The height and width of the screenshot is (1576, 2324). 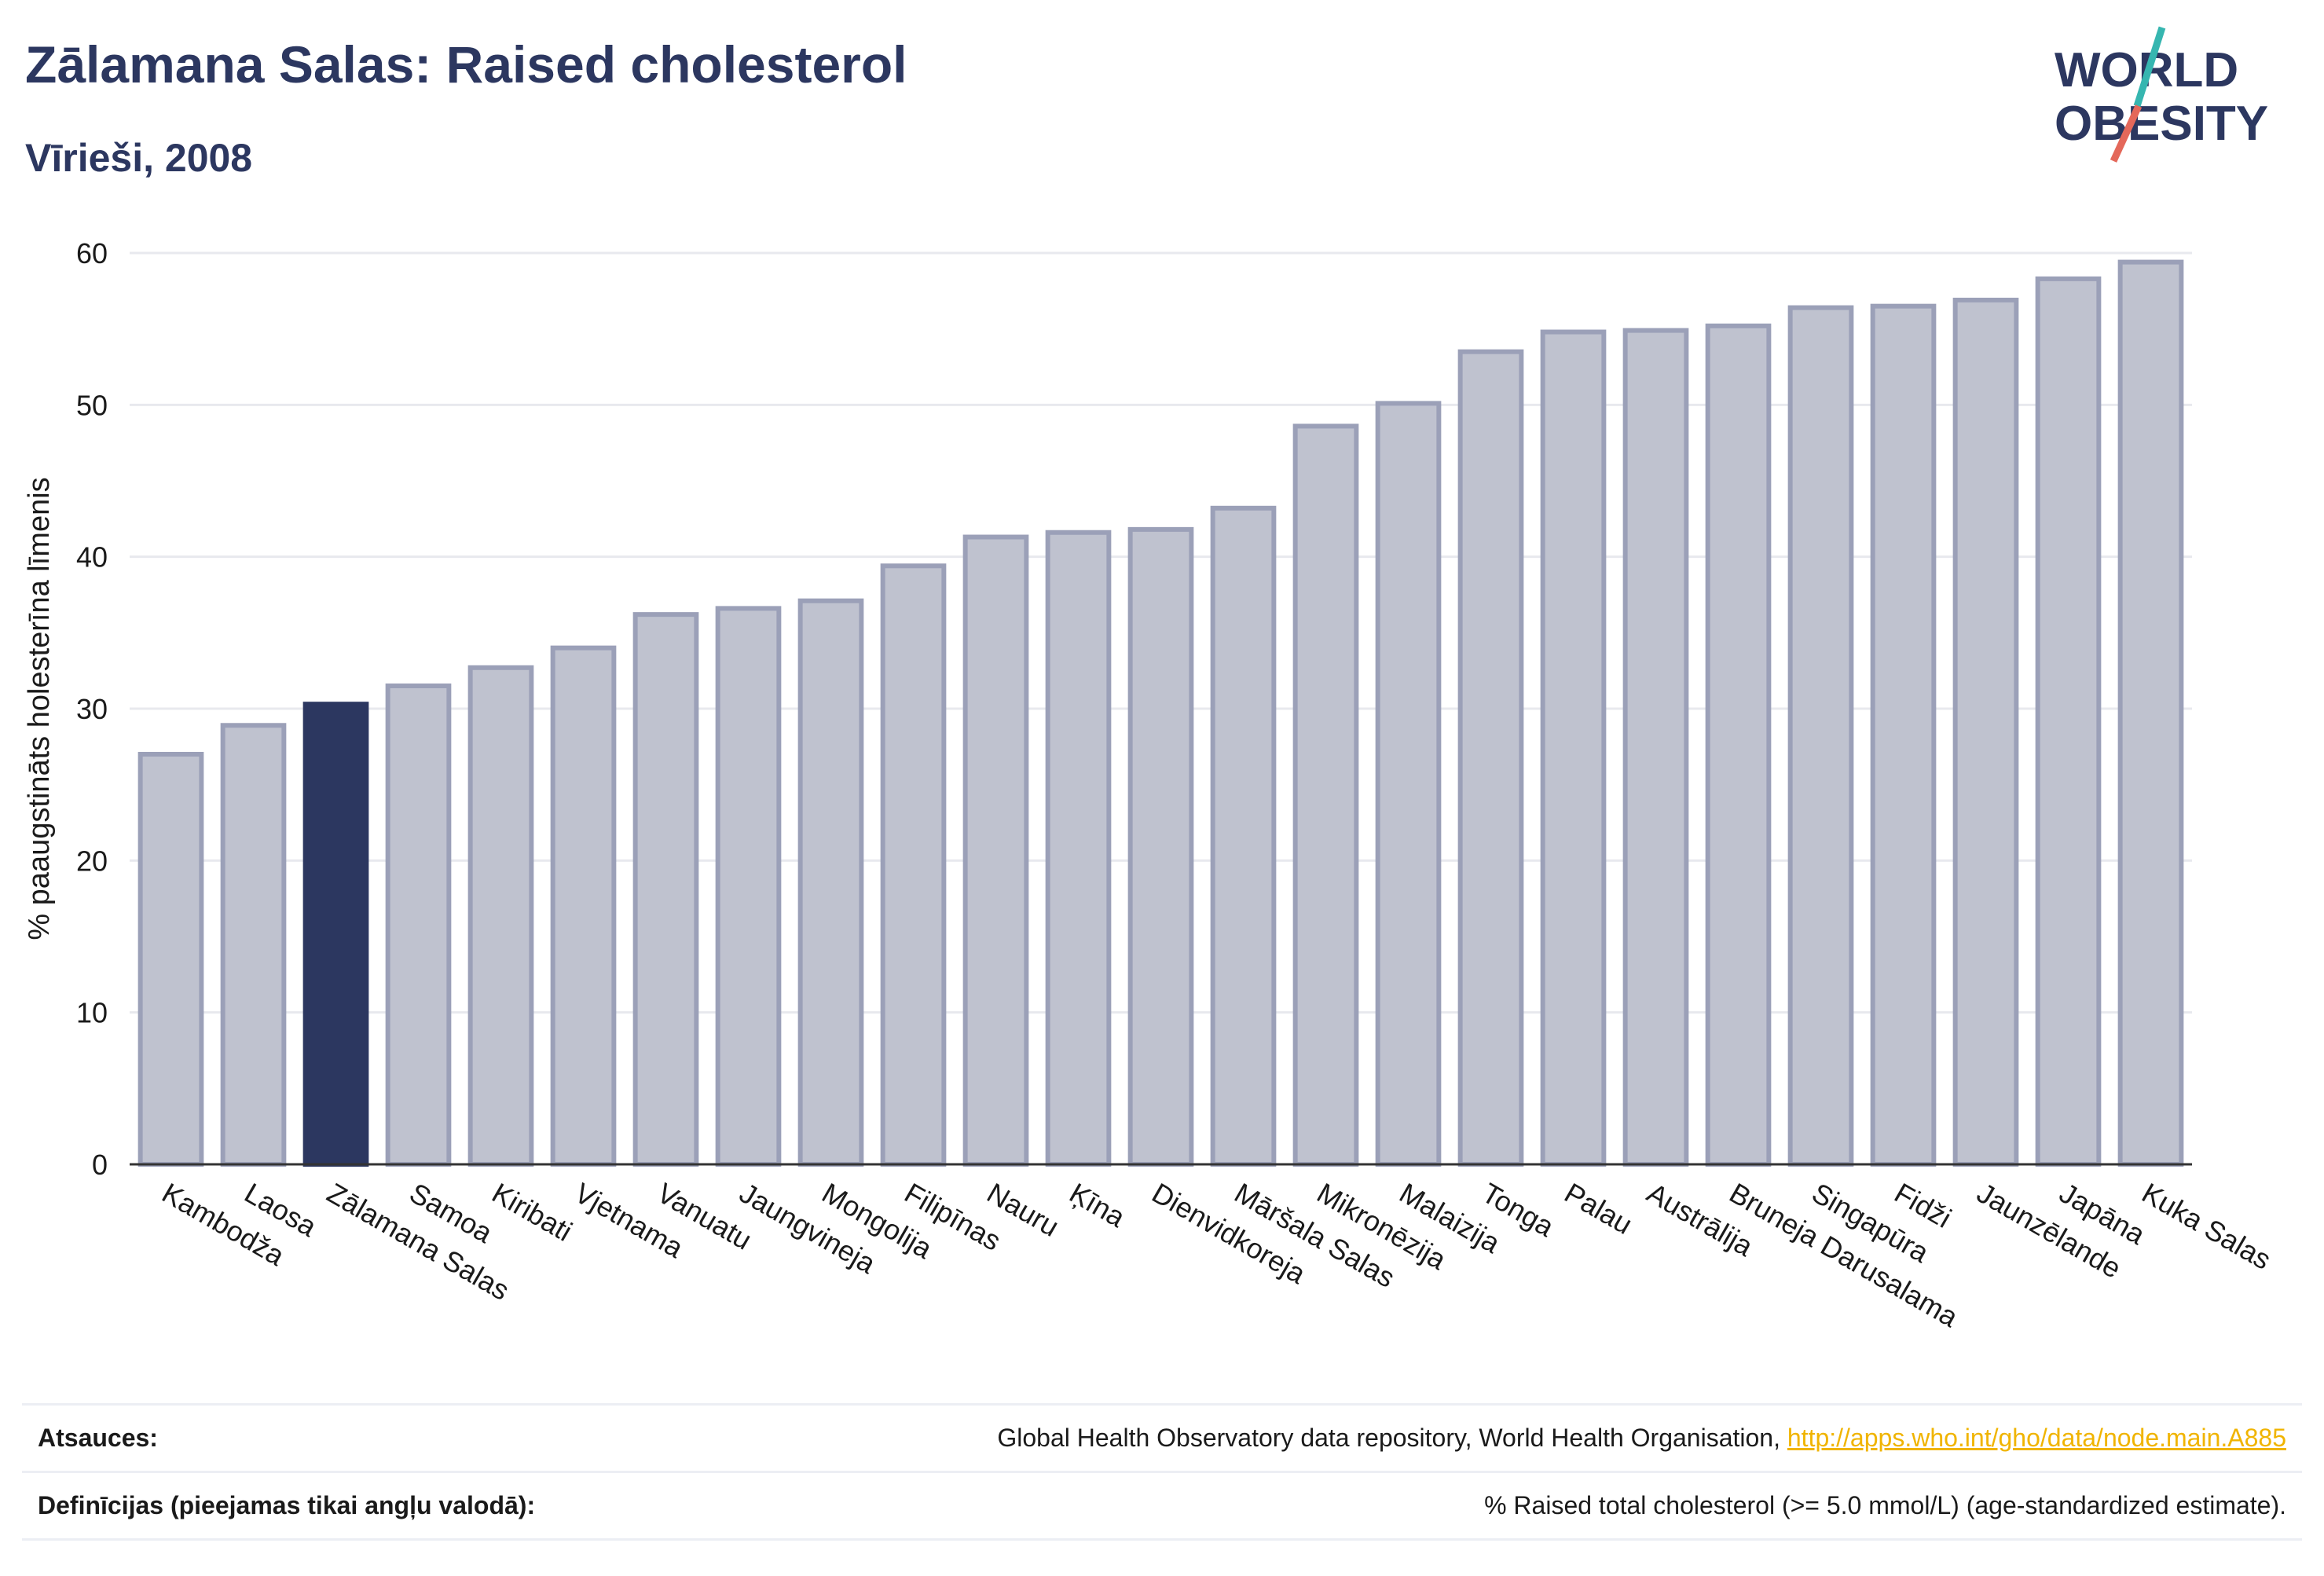 What do you see at coordinates (1098, 1204) in the screenshot?
I see `x-tick-label: Ķīna` at bounding box center [1098, 1204].